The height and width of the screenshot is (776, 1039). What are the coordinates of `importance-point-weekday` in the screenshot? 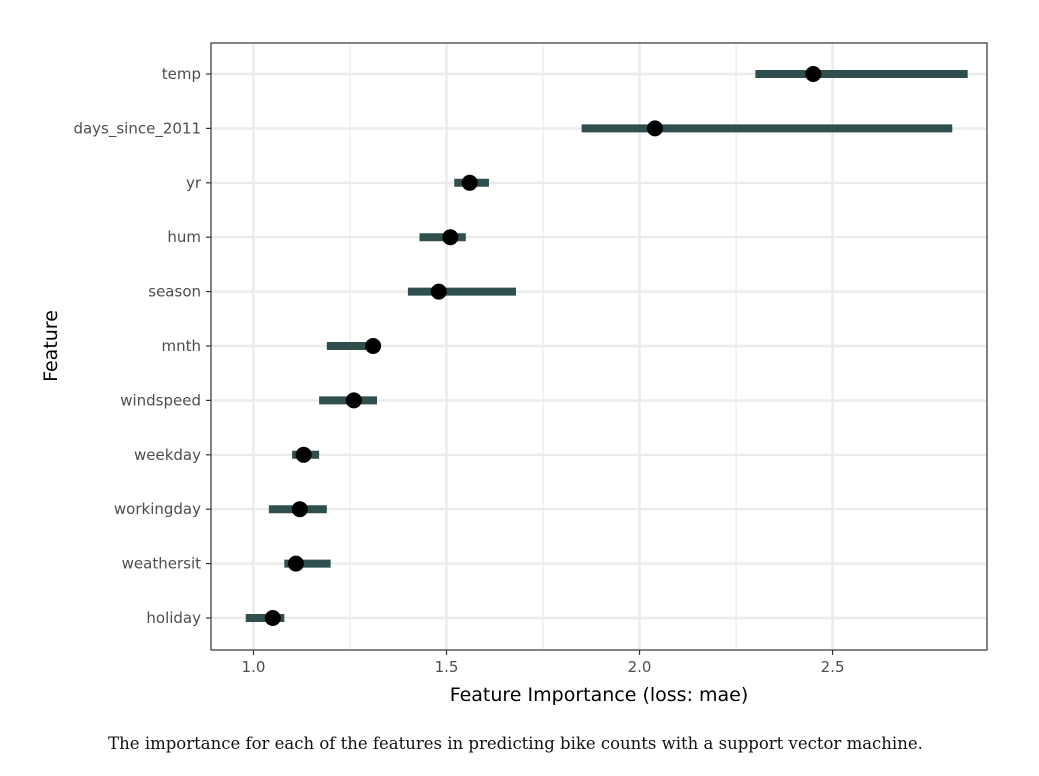 It's located at (303, 454).